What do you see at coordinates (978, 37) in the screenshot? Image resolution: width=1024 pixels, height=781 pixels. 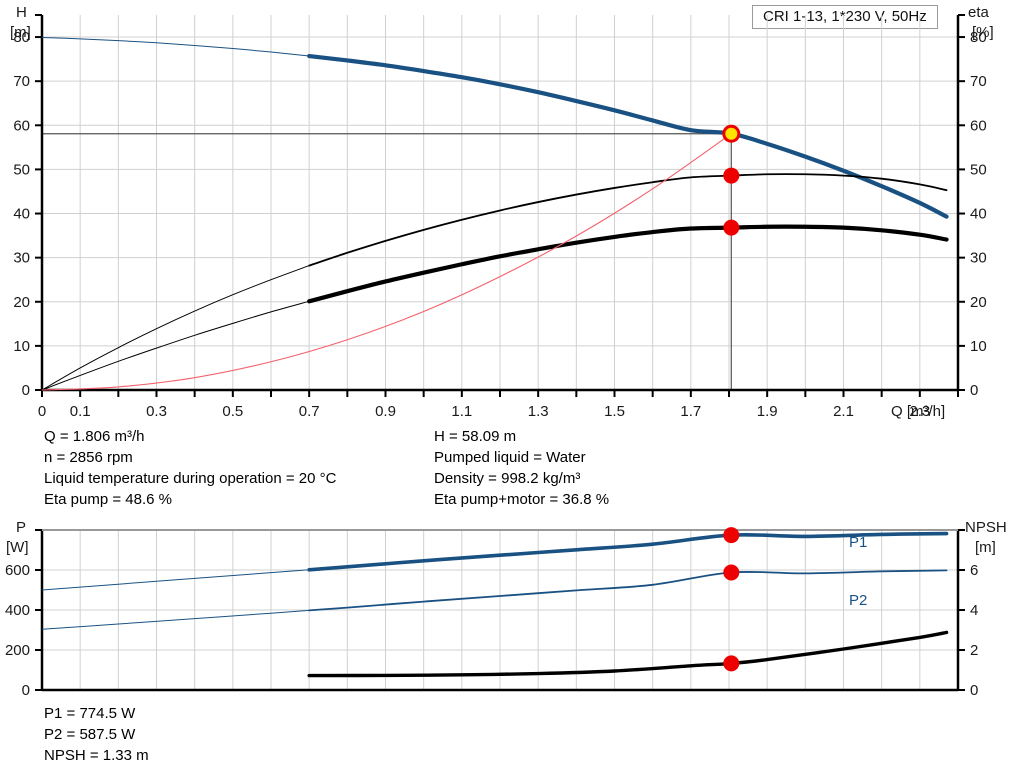 I see `eta-tick-80: 80` at bounding box center [978, 37].